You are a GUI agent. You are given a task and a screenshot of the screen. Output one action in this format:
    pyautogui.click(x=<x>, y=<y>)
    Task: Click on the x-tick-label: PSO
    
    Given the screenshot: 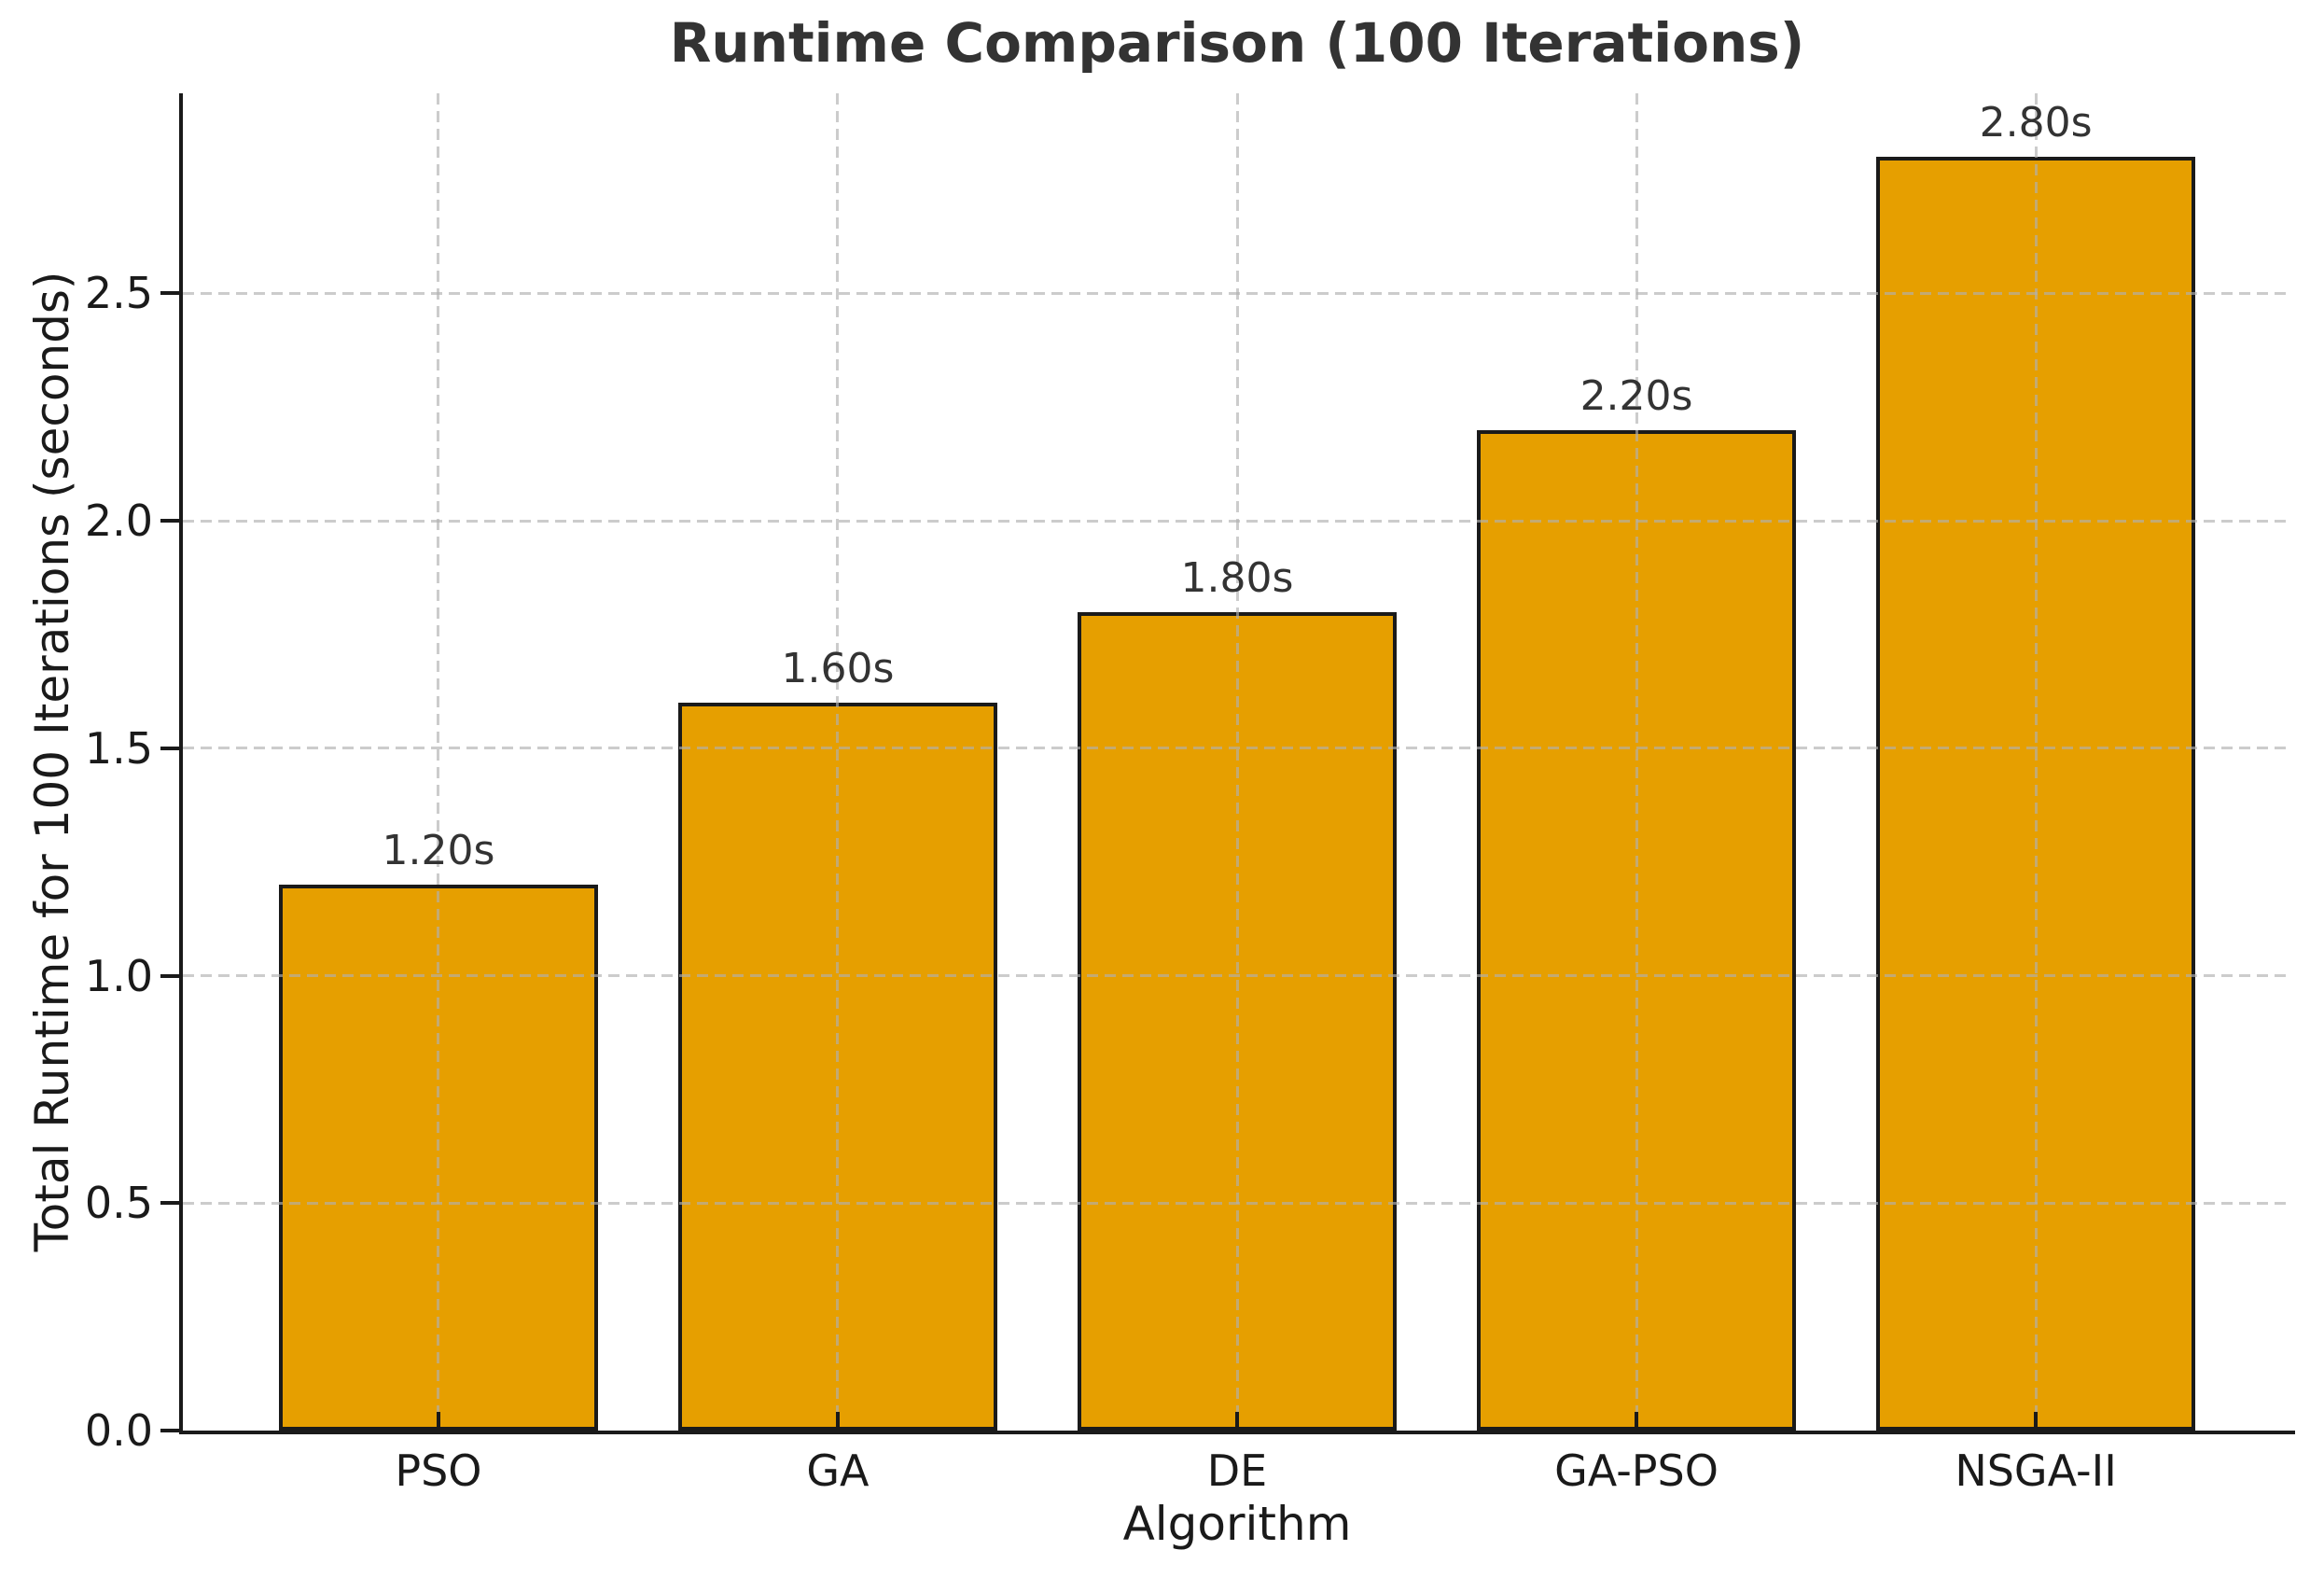 What is the action you would take?
    pyautogui.click(x=438, y=1470)
    